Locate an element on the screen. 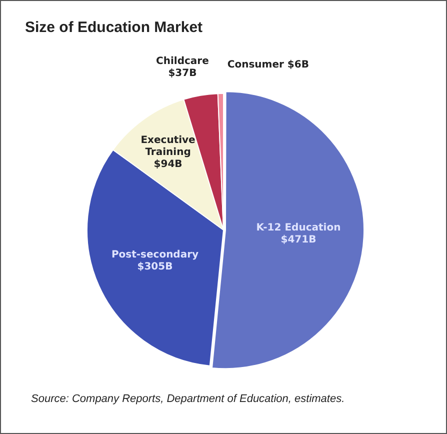  slice-label: Consumer $6B is located at coordinates (268, 65).